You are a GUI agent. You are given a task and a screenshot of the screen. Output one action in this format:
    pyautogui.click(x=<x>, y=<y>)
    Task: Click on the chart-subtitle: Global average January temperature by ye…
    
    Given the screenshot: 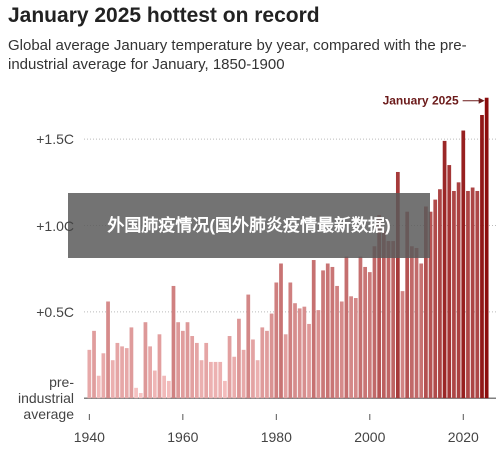 What is the action you would take?
    pyautogui.click(x=237, y=55)
    